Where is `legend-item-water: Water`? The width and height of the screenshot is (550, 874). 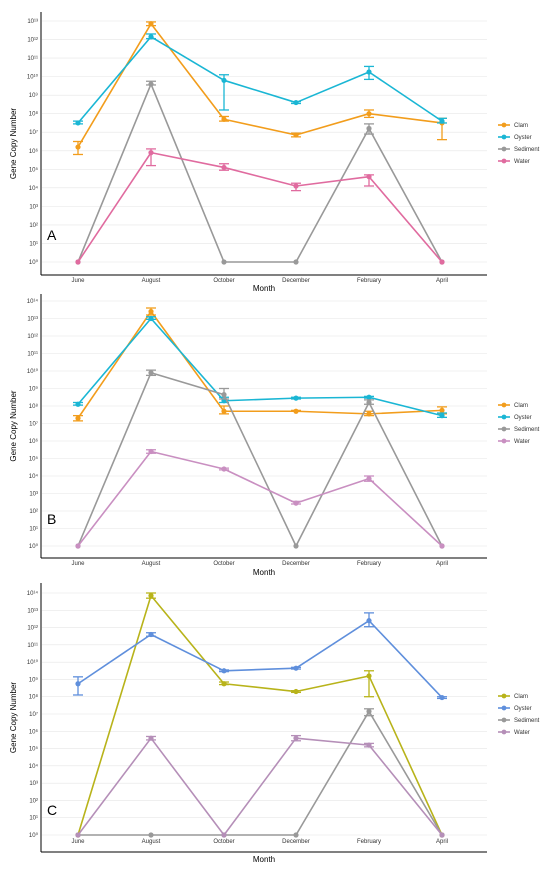
legend-item-water: Water is located at coordinates (514, 732).